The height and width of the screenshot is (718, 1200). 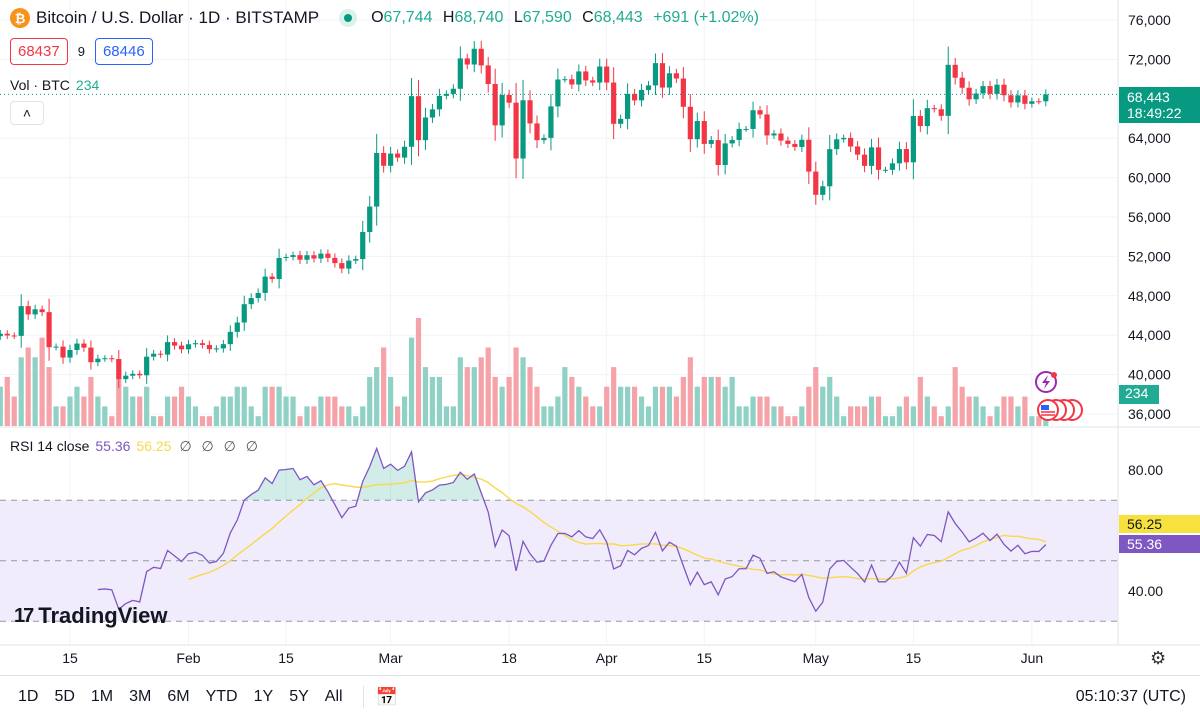 I want to click on timeframe-all: All, so click(x=333, y=696).